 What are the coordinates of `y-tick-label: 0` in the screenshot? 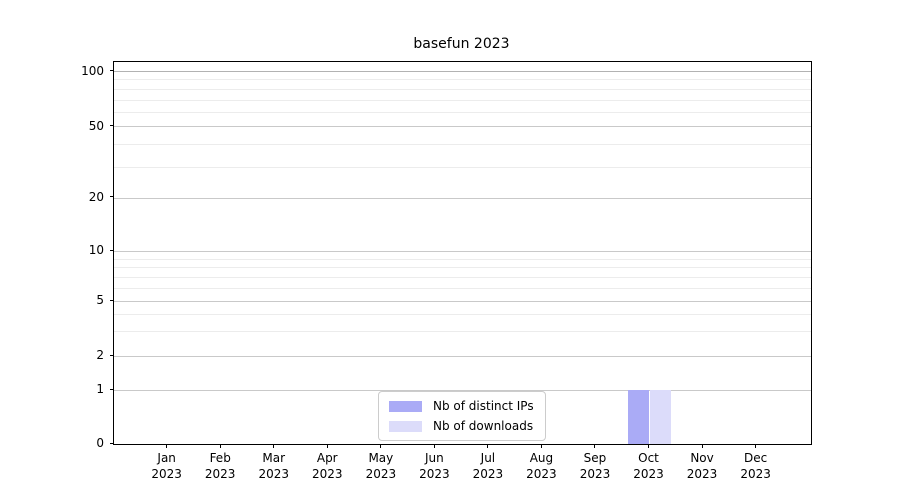 It's located at (100, 443).